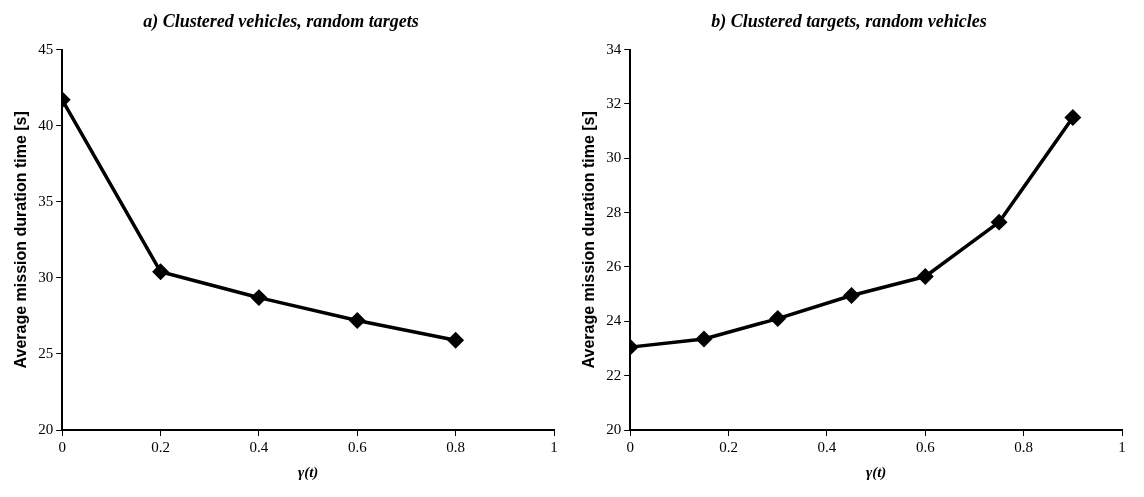  Describe the element at coordinates (614, 211) in the screenshot. I see `y-tick-label: 28` at that location.